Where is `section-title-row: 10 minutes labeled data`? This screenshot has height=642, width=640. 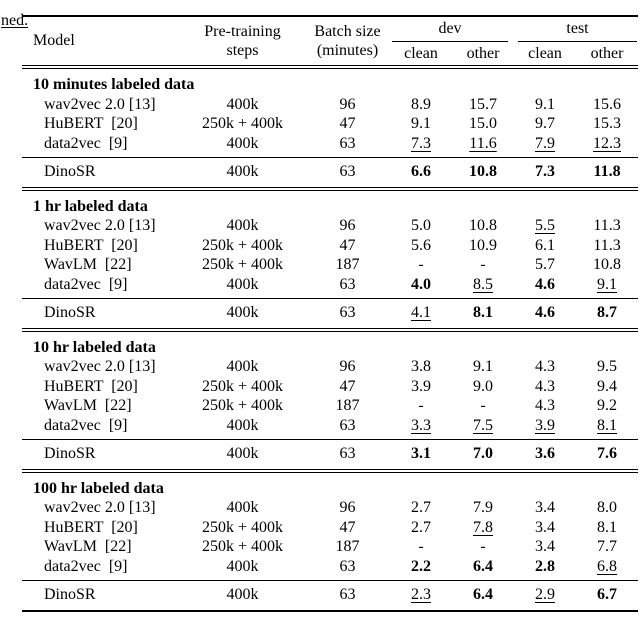
section-title-row: 10 minutes labeled data is located at coordinates (330, 81).